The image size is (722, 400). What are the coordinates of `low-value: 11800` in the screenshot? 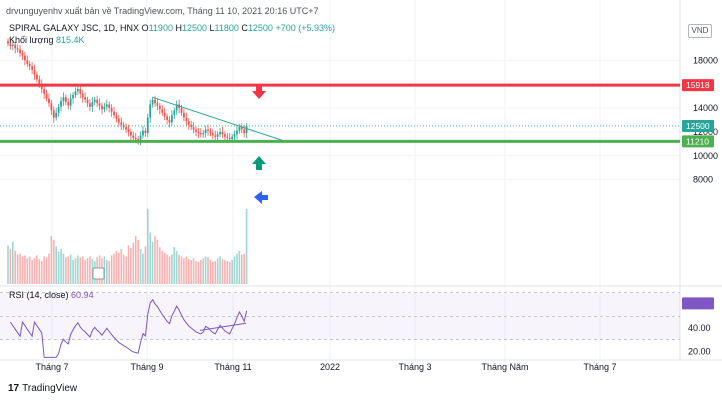 It's located at (226, 28).